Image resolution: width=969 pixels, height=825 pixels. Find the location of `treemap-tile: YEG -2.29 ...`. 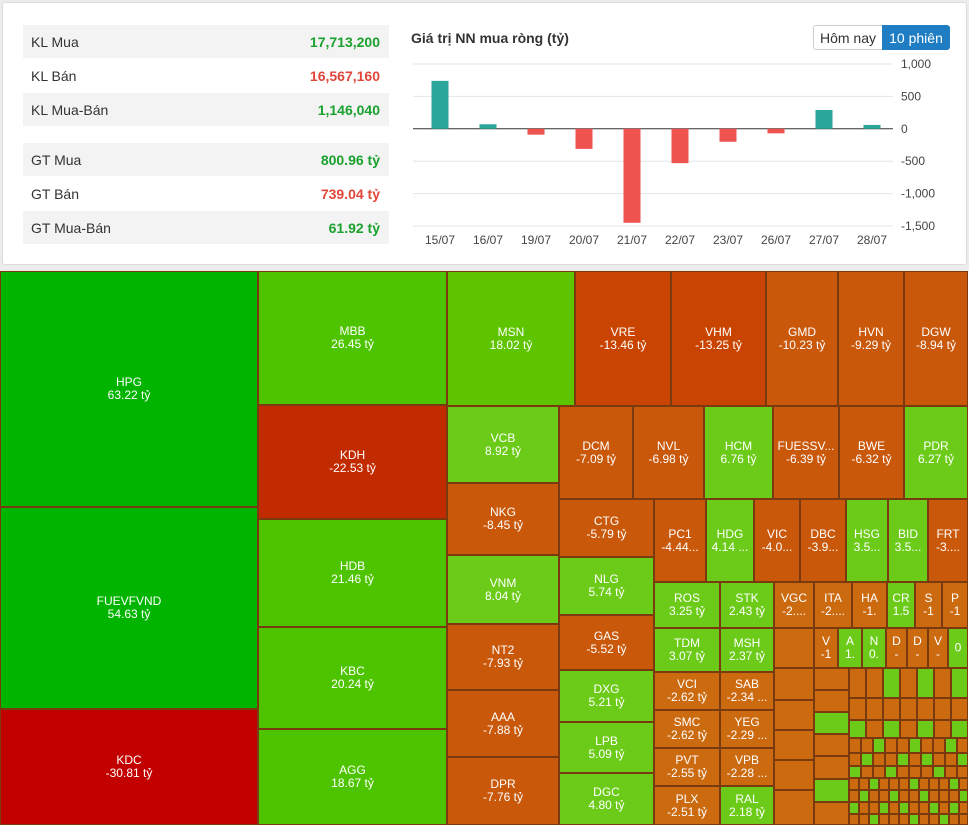

treemap-tile: YEG -2.29 ... is located at coordinates (747, 729).